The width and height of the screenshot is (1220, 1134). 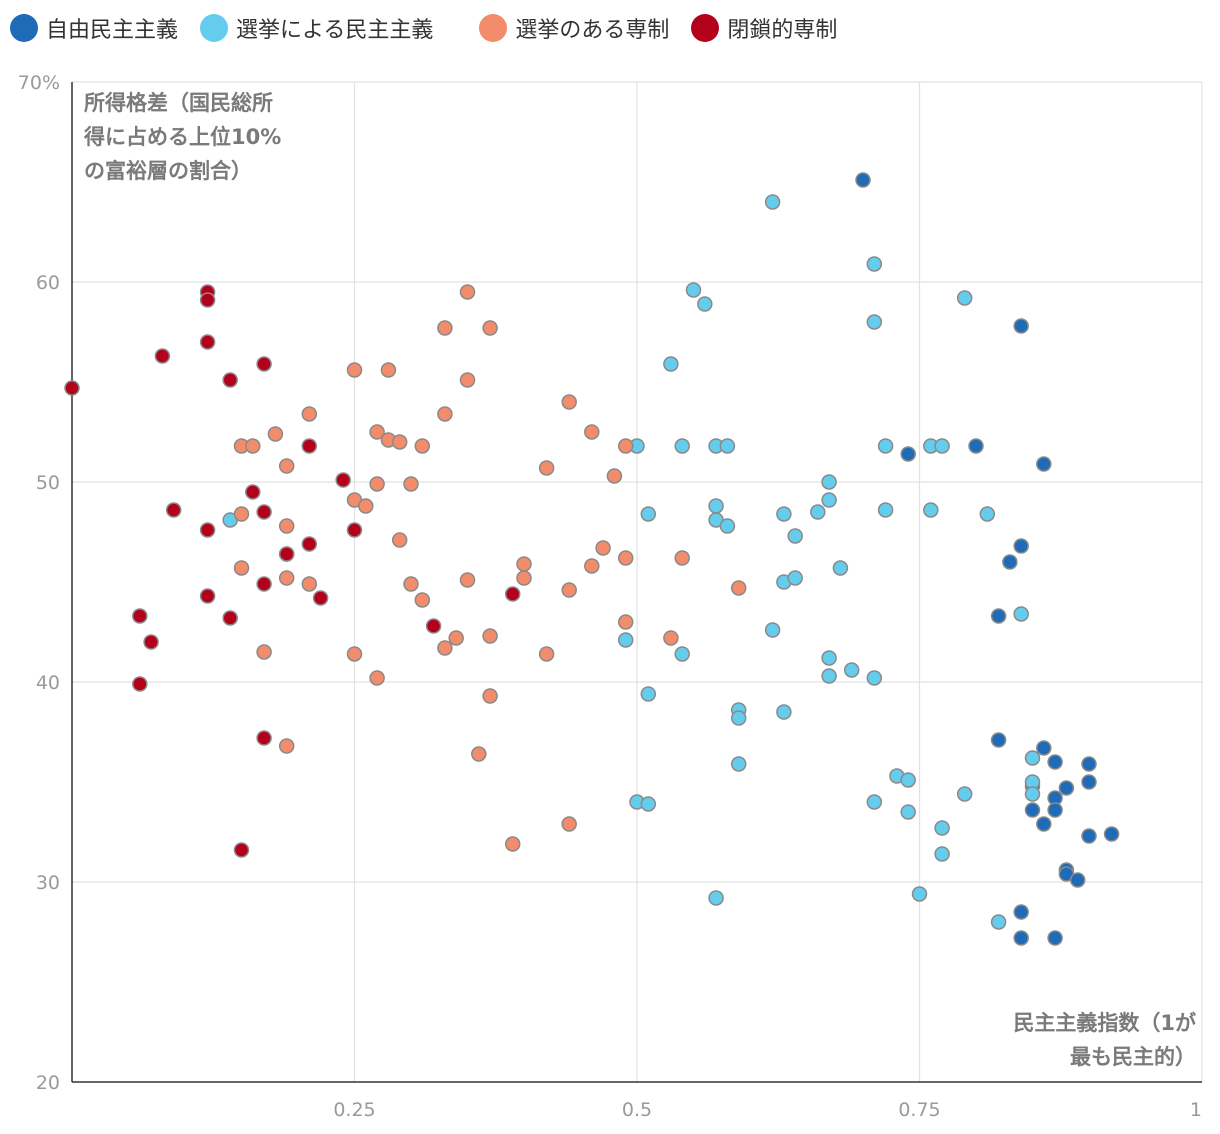 What do you see at coordinates (182, 137) in the screenshot?
I see `y-axis-title: 得に占める上位10%` at bounding box center [182, 137].